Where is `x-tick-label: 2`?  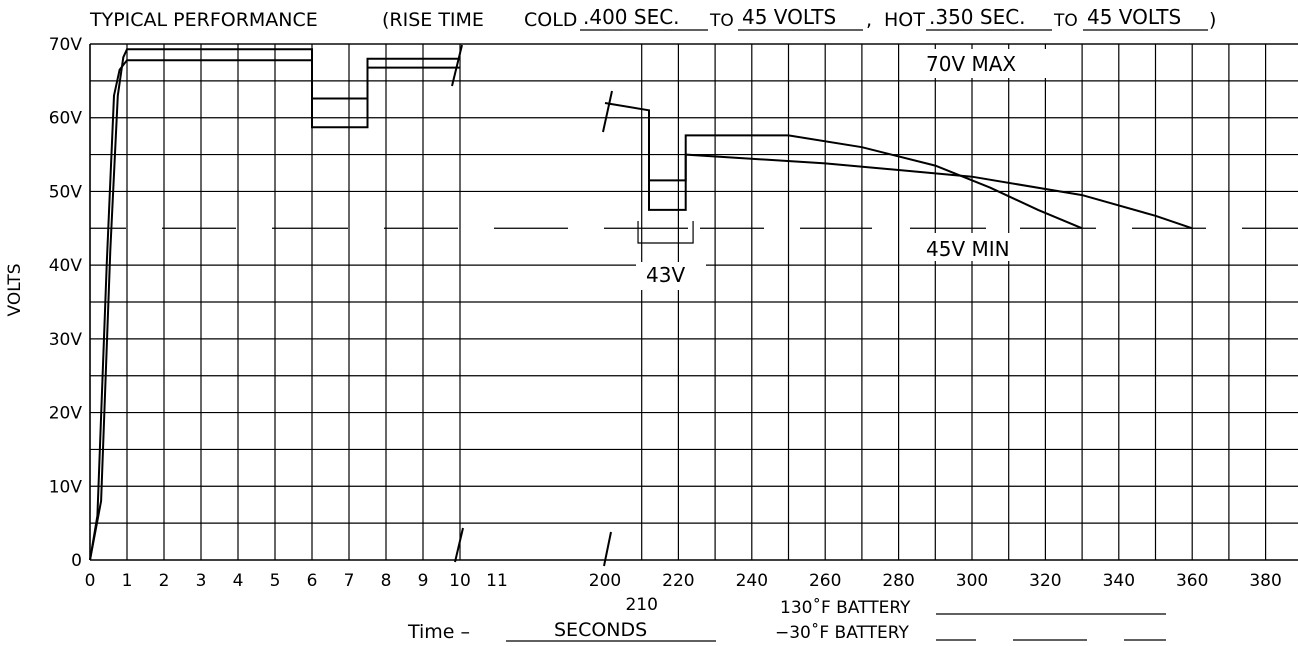
x-tick-label: 2 is located at coordinates (164, 581).